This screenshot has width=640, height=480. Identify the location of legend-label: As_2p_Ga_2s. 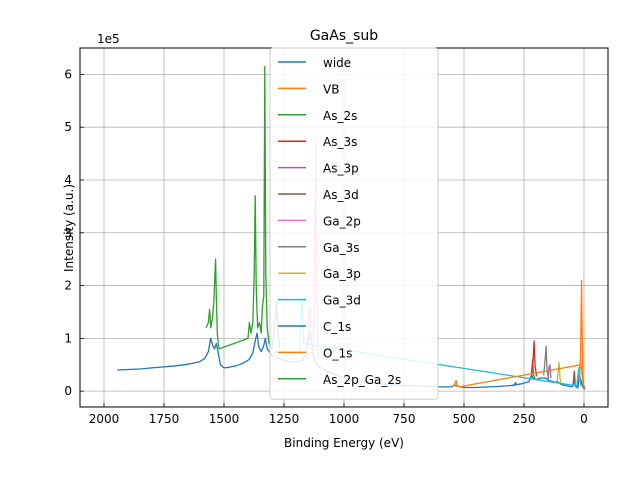
(362, 380).